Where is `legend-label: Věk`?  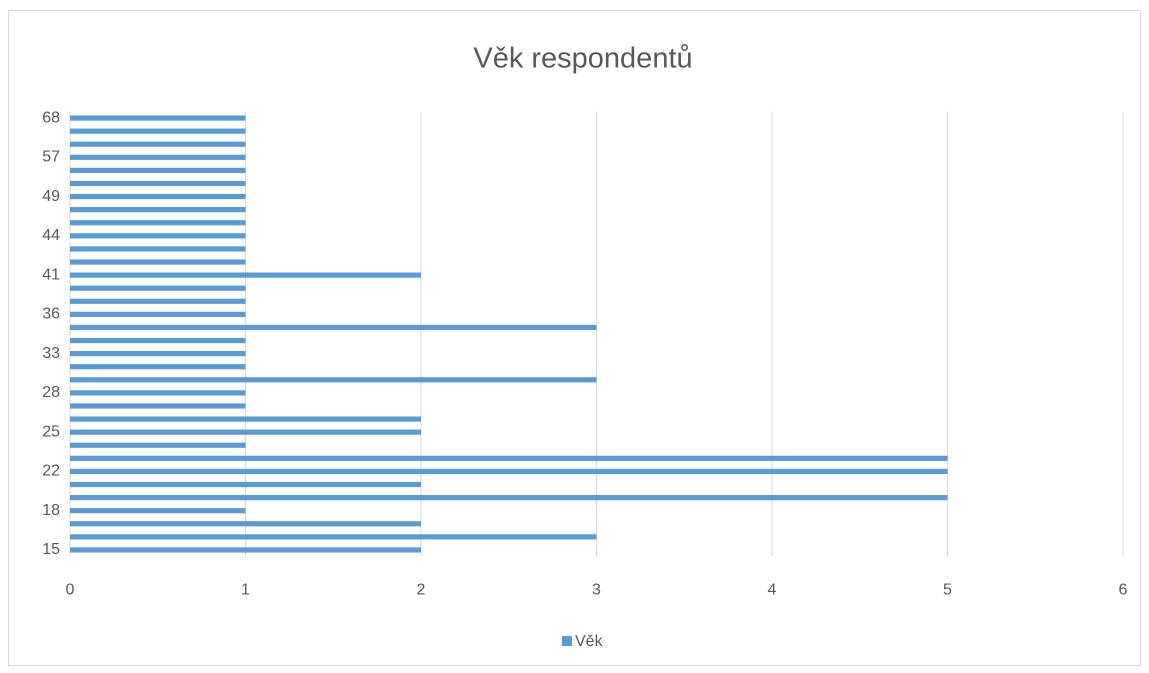
legend-label: Věk is located at coordinates (589, 641).